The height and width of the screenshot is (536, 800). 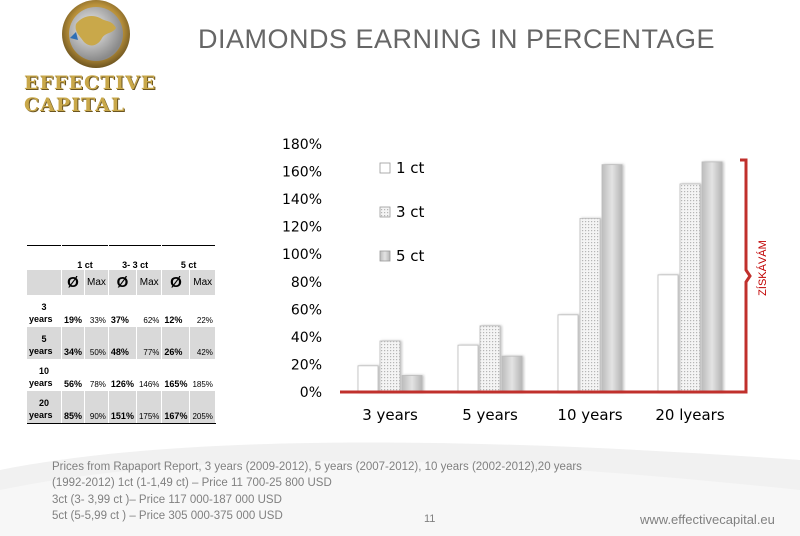 I want to click on avg-value: 126%, so click(x=122, y=375).